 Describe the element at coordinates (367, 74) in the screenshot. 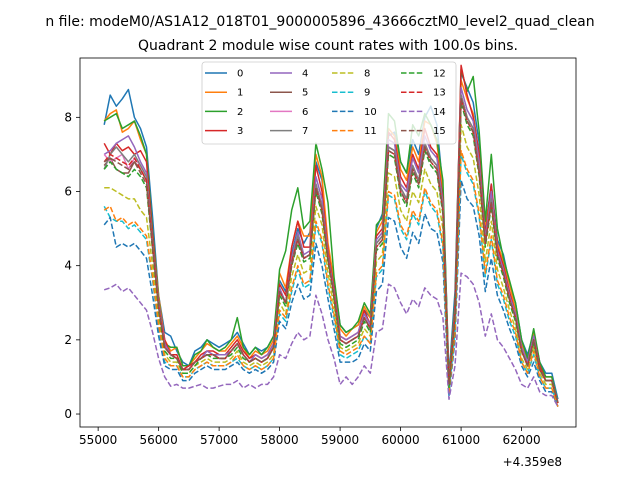

I see `legend-label-8: 8` at that location.